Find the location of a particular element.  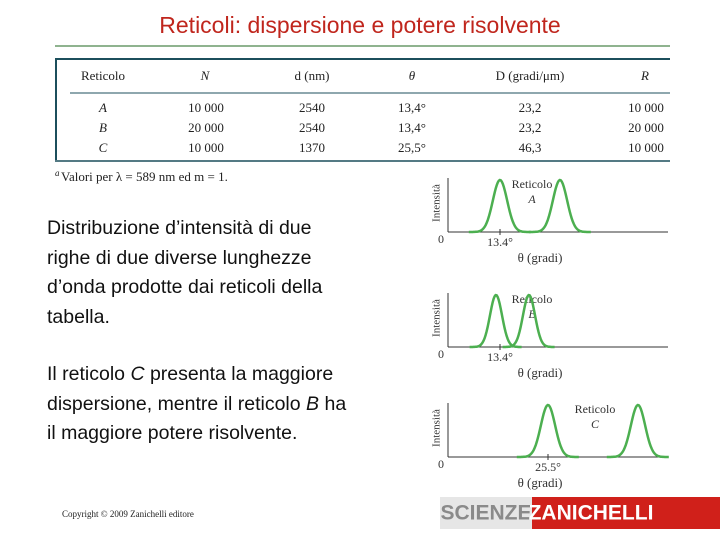

angle-label: 25.5° is located at coordinates (548, 467).